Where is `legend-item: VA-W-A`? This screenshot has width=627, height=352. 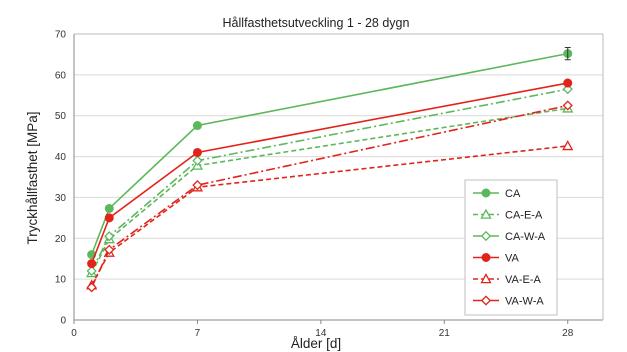 legend-item: VA-W-A is located at coordinates (508, 301).